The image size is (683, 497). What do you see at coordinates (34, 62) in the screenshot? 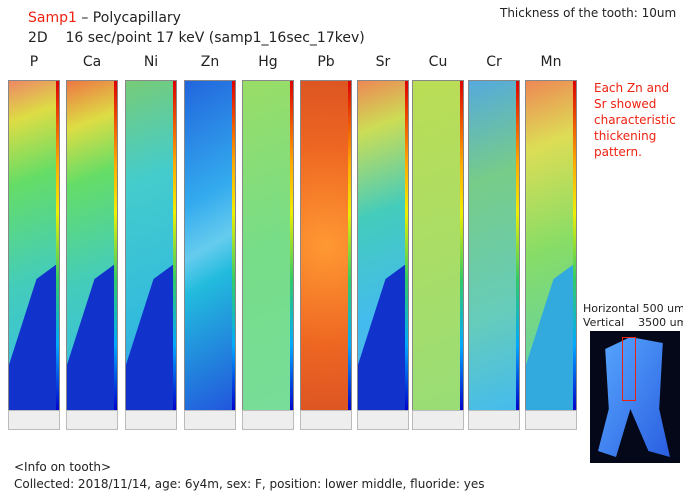
I see `element-label: P` at bounding box center [34, 62].